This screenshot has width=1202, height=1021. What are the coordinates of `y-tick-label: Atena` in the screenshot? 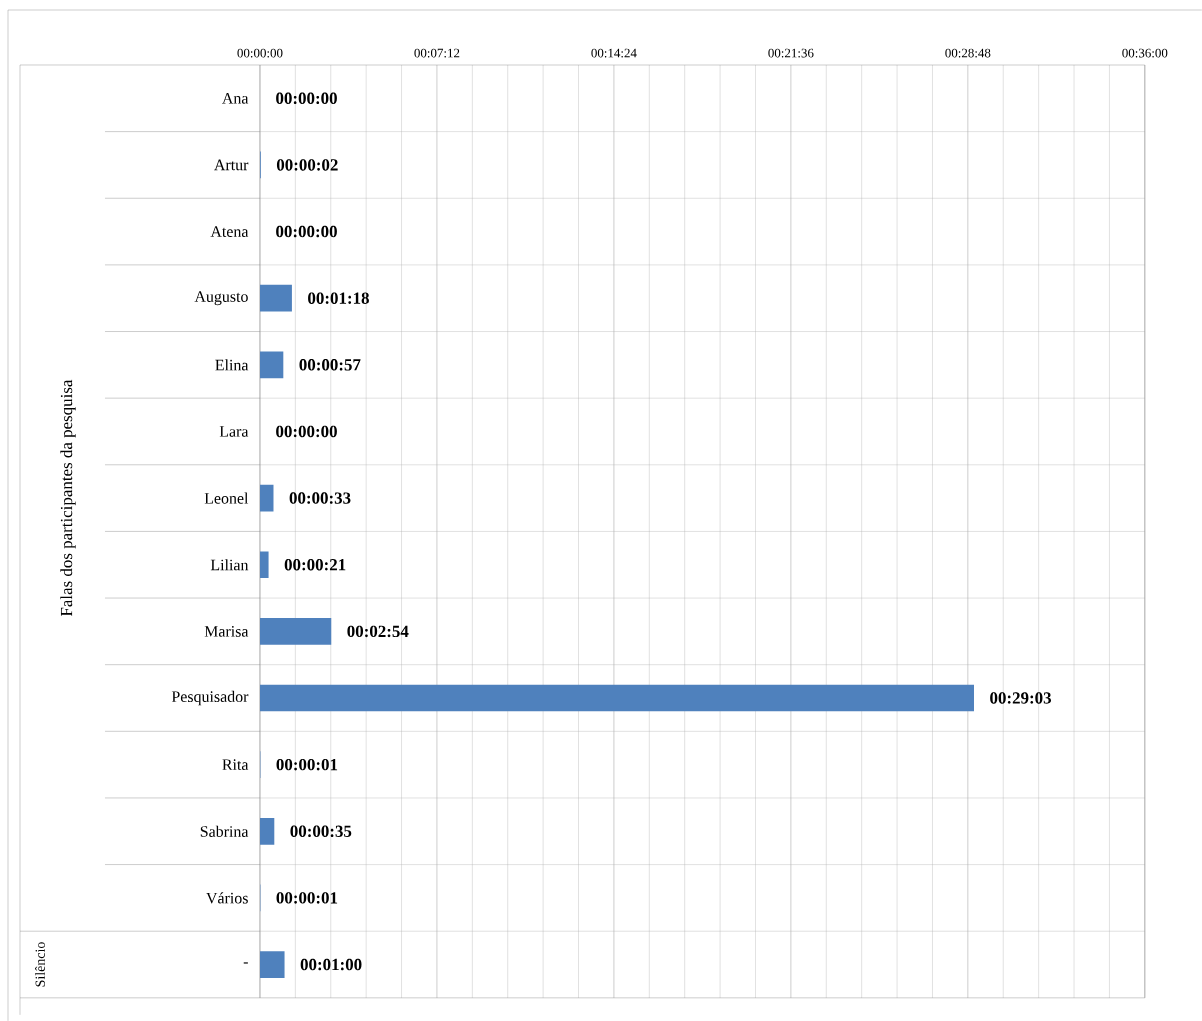 It's located at (229, 231).